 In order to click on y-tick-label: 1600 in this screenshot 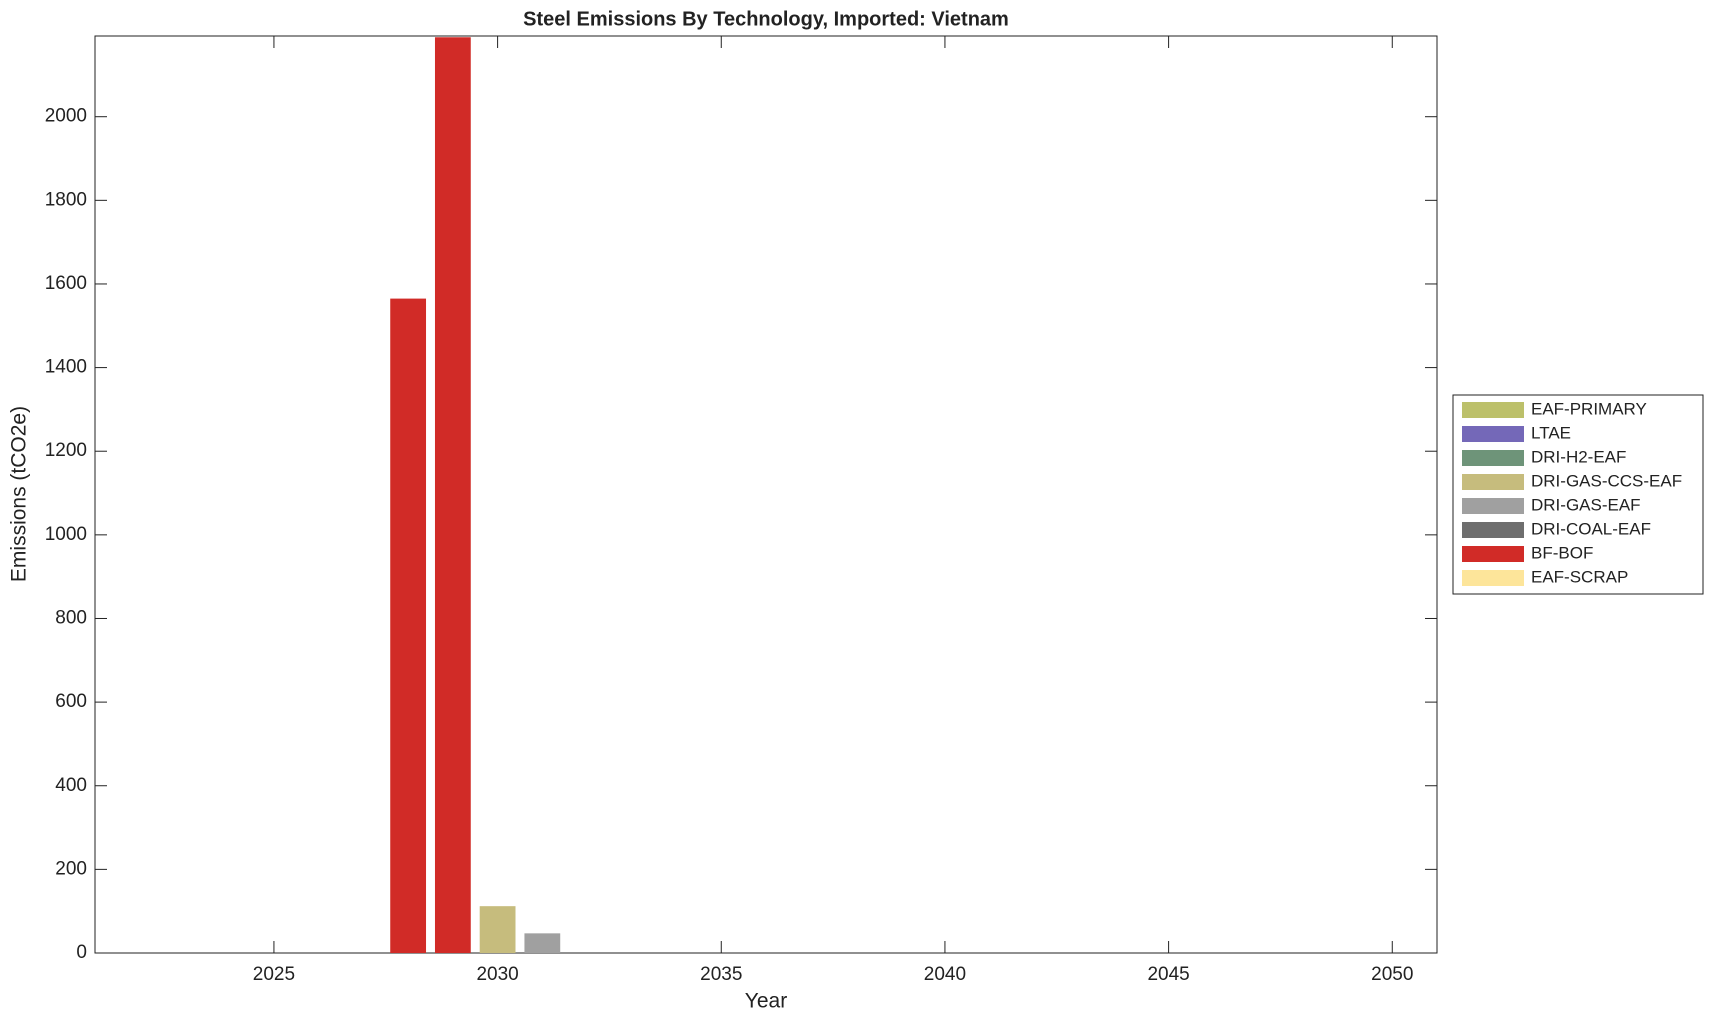, I will do `click(66, 283)`.